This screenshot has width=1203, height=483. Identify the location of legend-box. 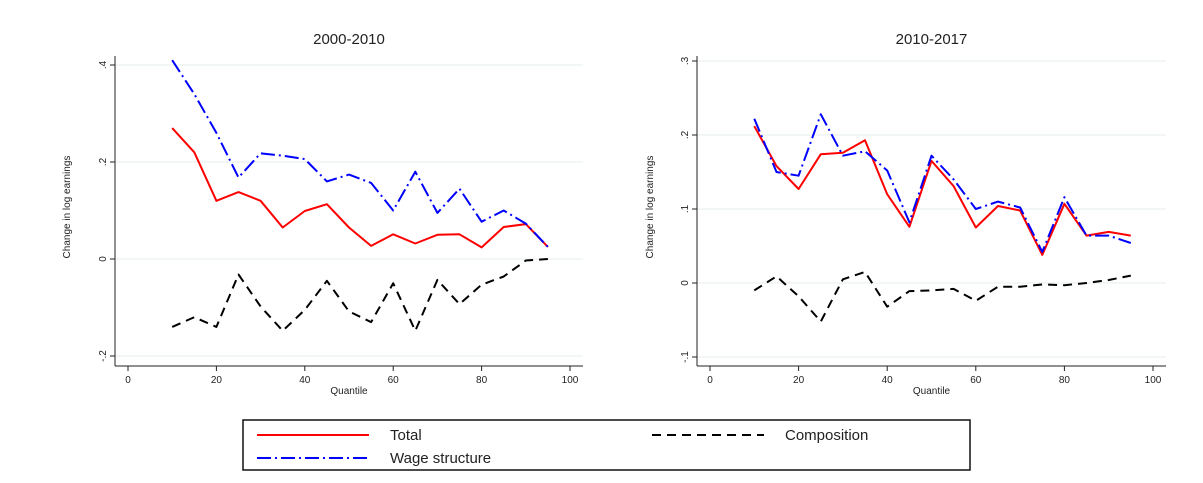
(606, 445).